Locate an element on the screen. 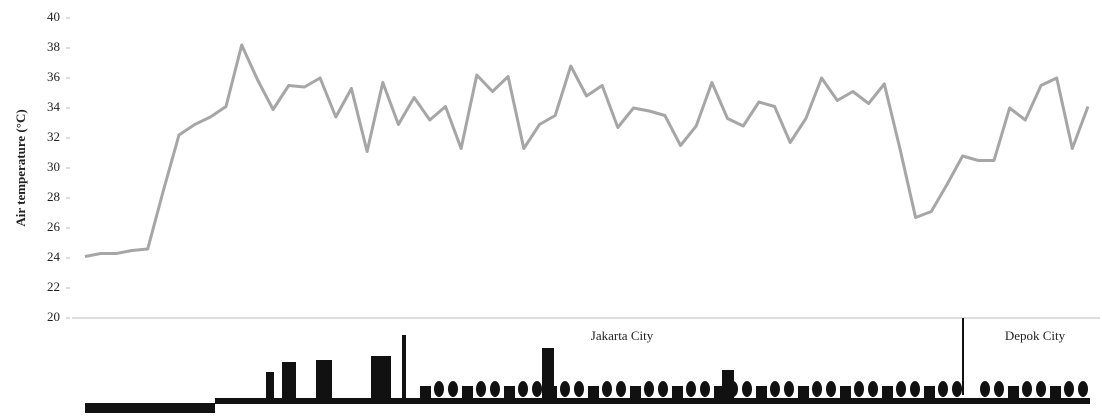  y-tick-label: 24 is located at coordinates (54, 256).